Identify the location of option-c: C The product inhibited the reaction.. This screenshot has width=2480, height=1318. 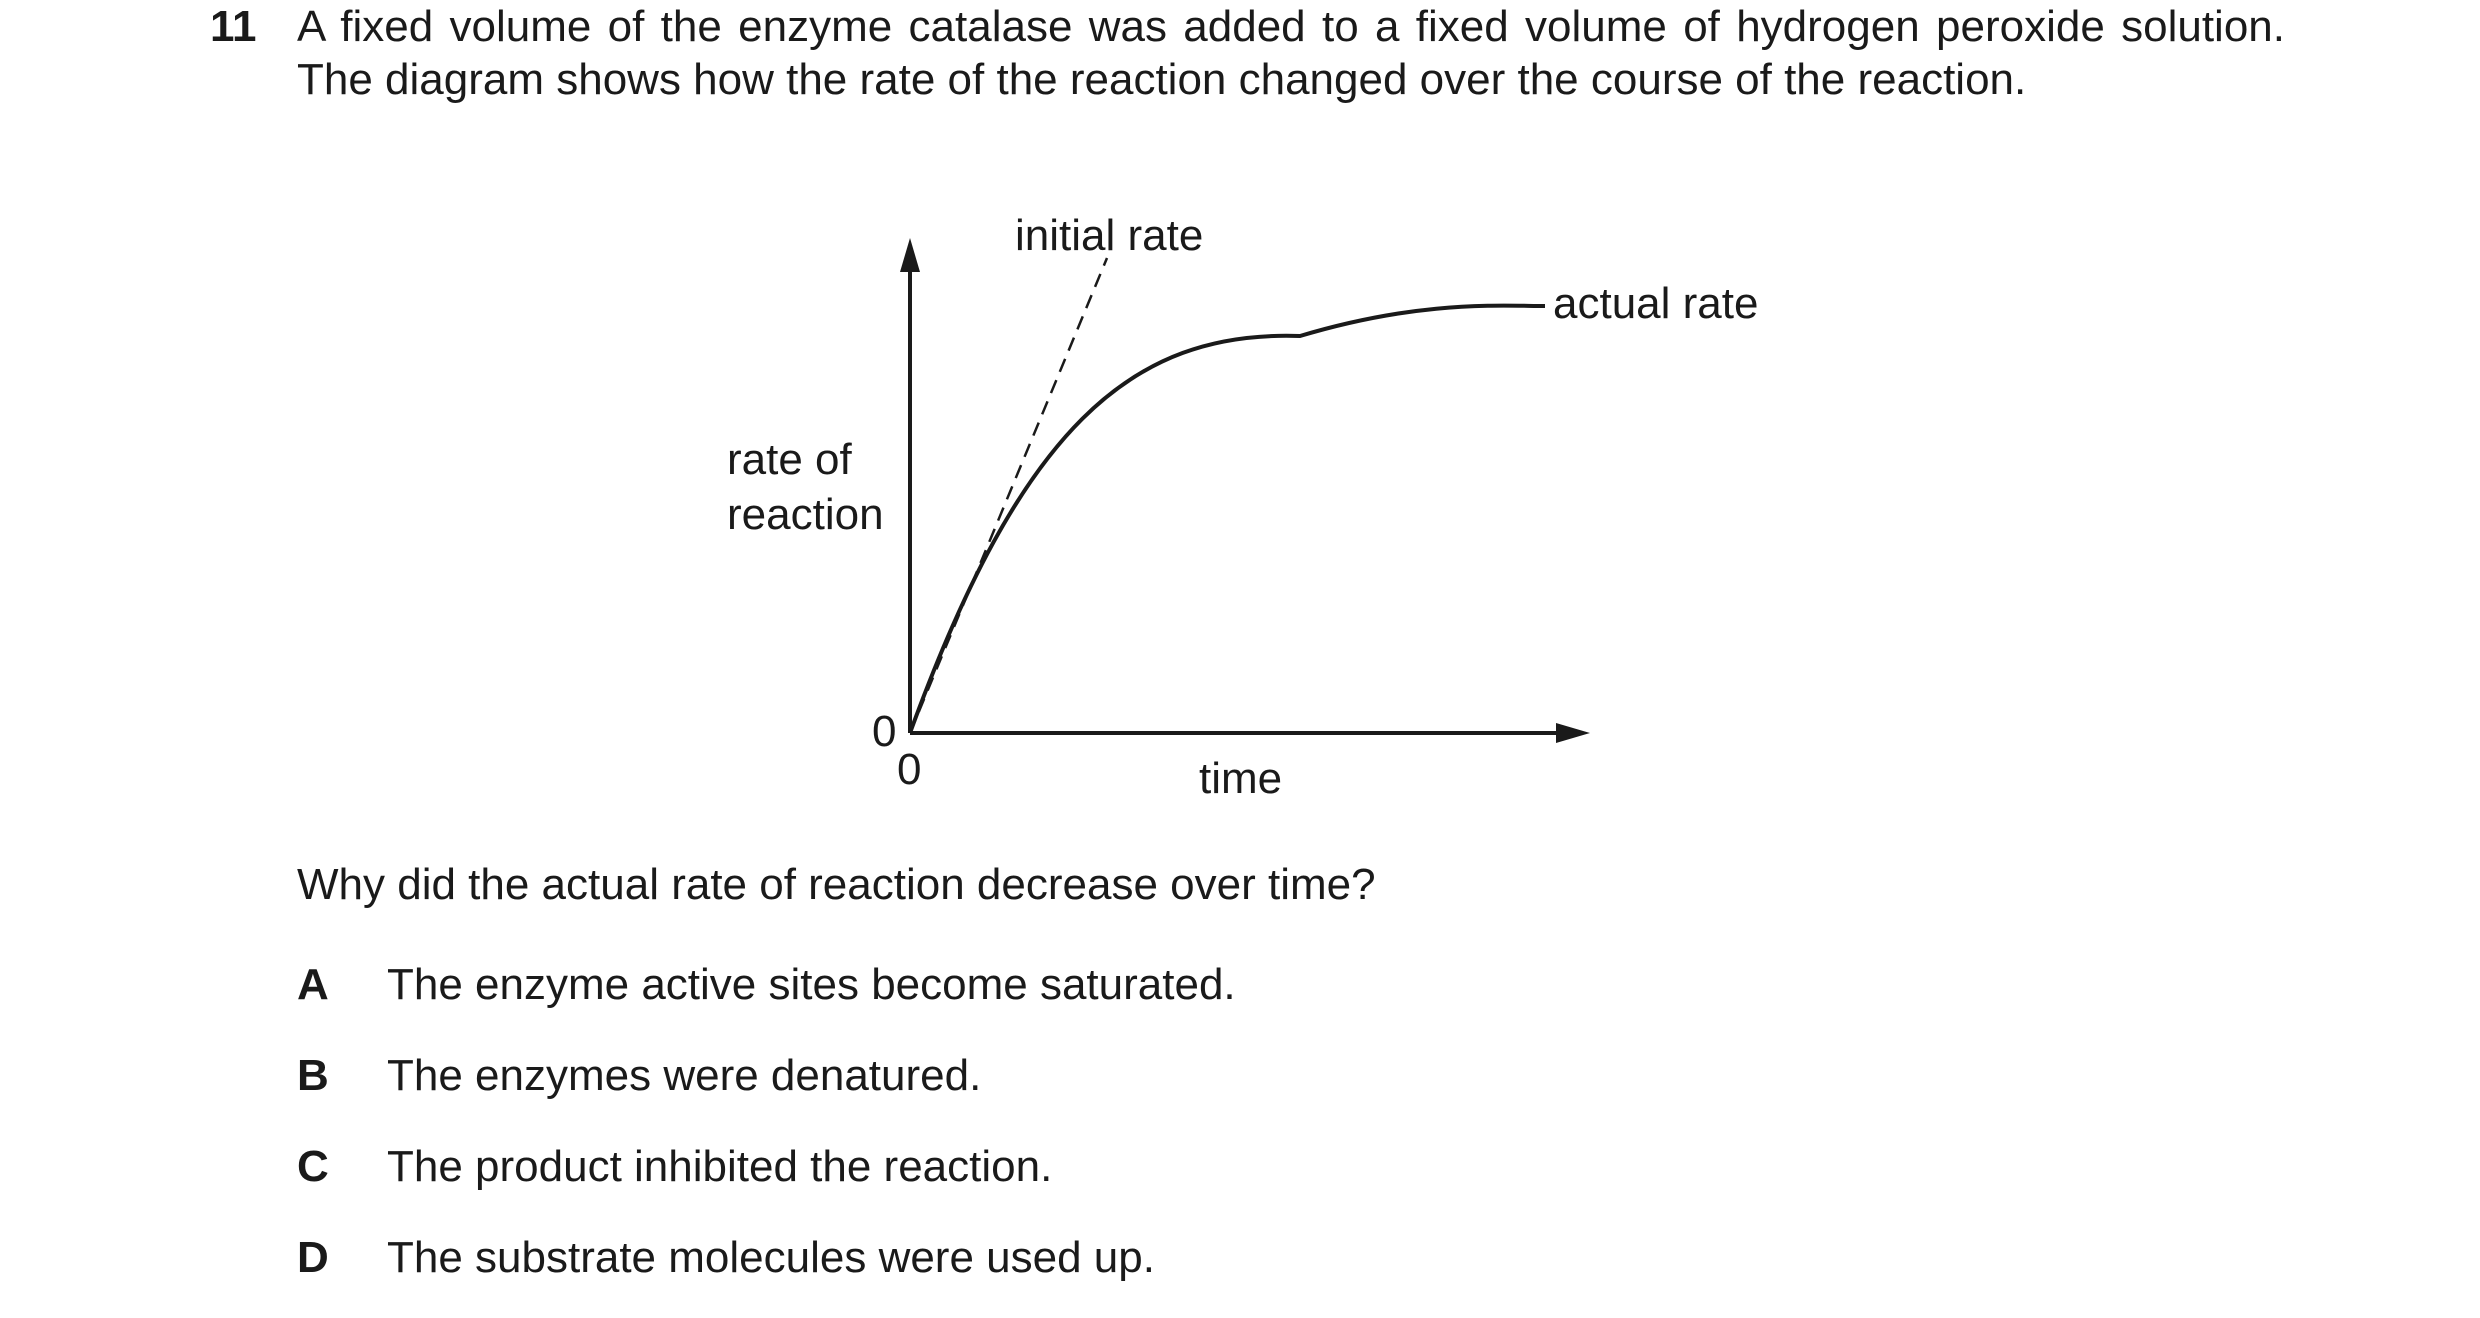
(674, 1166).